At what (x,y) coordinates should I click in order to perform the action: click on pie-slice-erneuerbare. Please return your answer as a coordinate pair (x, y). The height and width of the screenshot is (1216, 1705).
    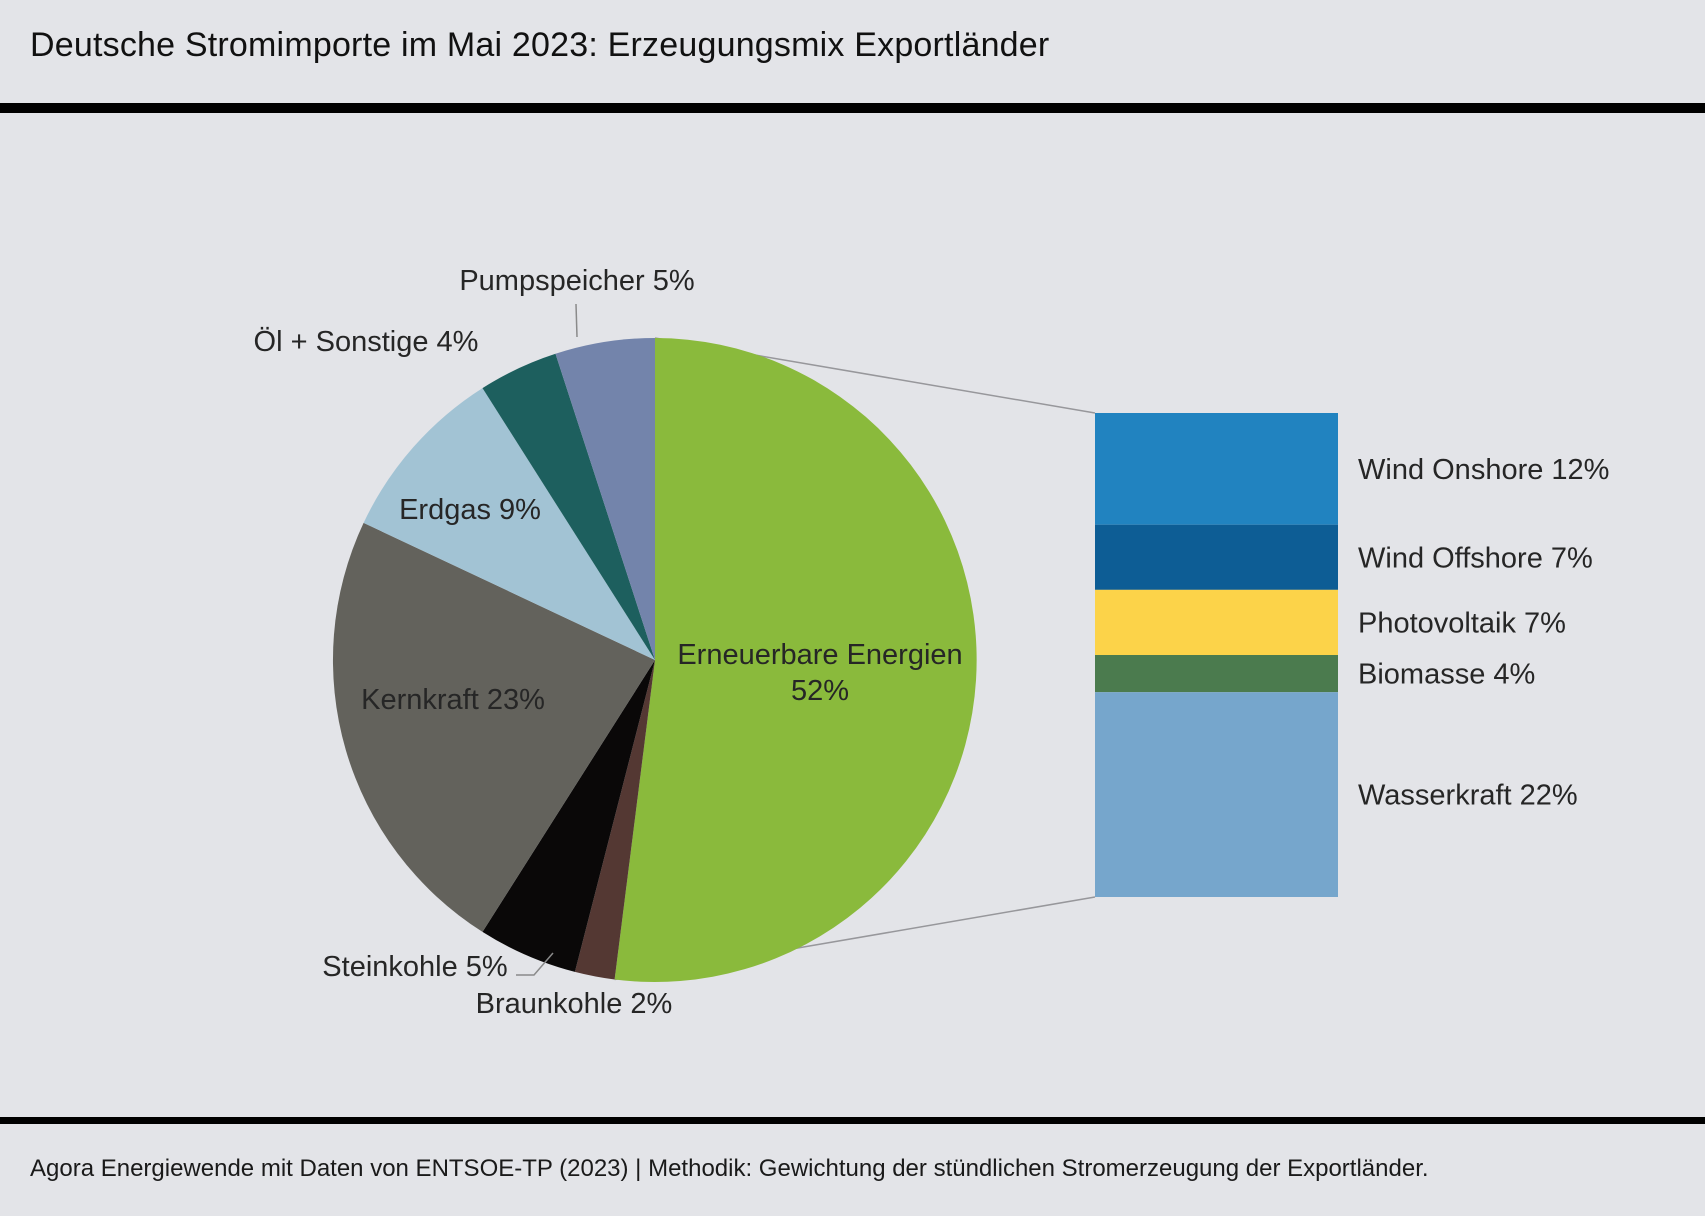
    Looking at the image, I should click on (795, 660).